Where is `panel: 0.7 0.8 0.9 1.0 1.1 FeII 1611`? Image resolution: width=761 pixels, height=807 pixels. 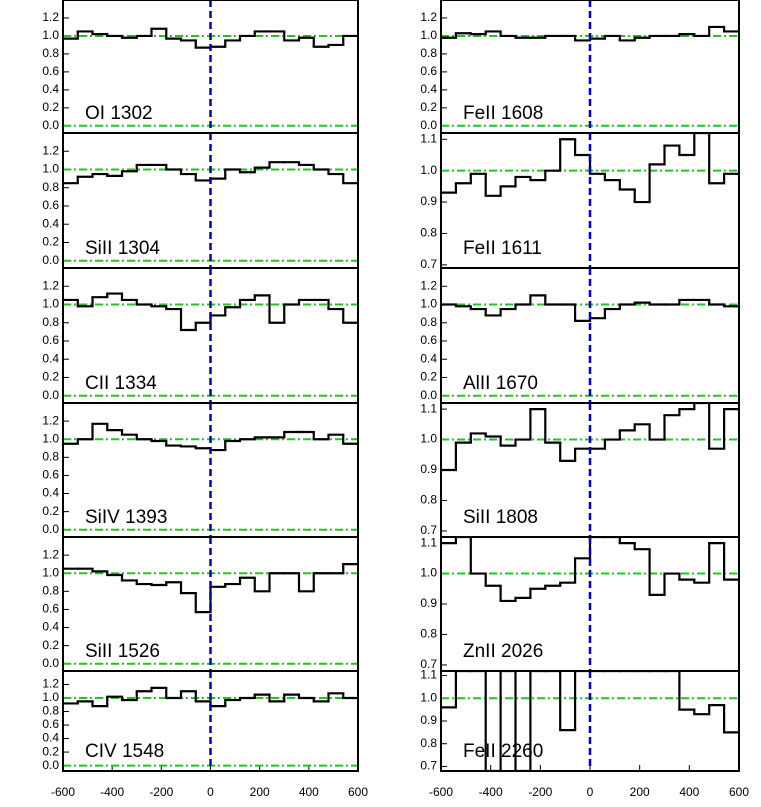 panel: 0.7 0.8 0.9 1.0 1.1 FeII 1611 is located at coordinates (580, 201).